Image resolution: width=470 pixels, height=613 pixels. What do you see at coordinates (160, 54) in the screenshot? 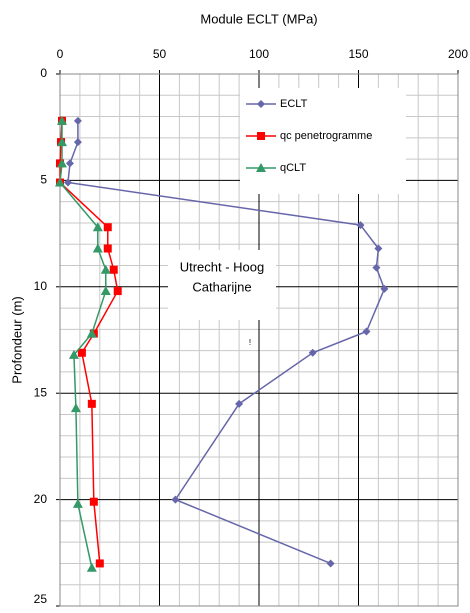
I see `x-tick-label: 50` at bounding box center [160, 54].